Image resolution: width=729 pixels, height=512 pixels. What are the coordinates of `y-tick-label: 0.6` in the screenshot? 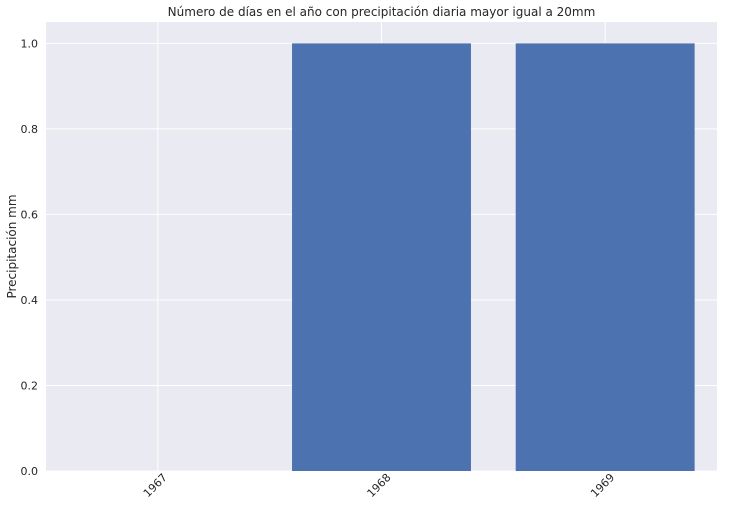 It's located at (30, 214).